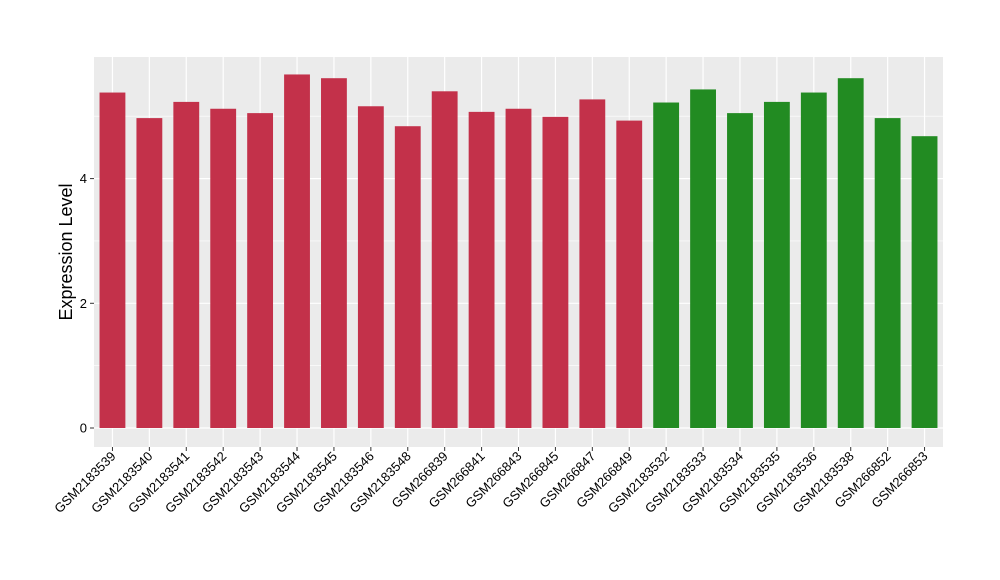  Describe the element at coordinates (83, 178) in the screenshot. I see `y-tick-label: 4` at that location.